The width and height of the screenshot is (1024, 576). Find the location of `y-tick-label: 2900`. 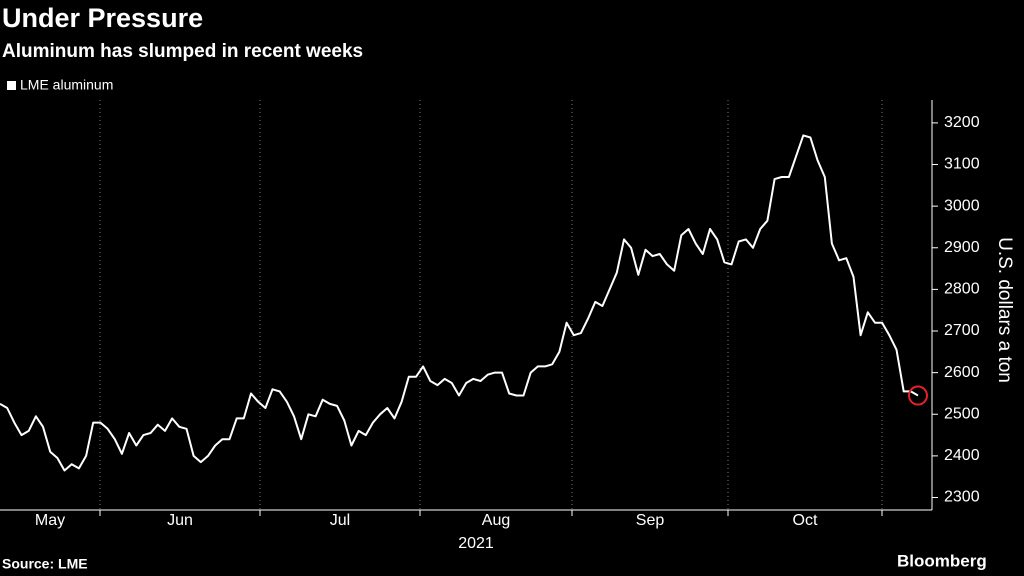

y-tick-label: 2900 is located at coordinates (962, 247).